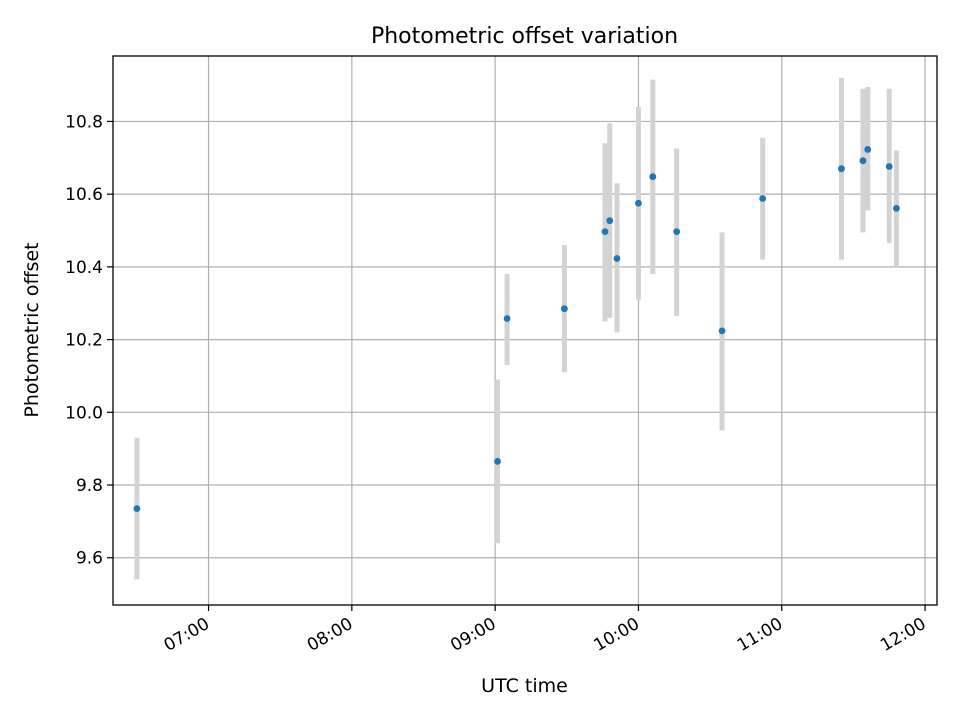 The height and width of the screenshot is (720, 960). Describe the element at coordinates (84, 341) in the screenshot. I see `y-tick-label: 10.2` at that location.